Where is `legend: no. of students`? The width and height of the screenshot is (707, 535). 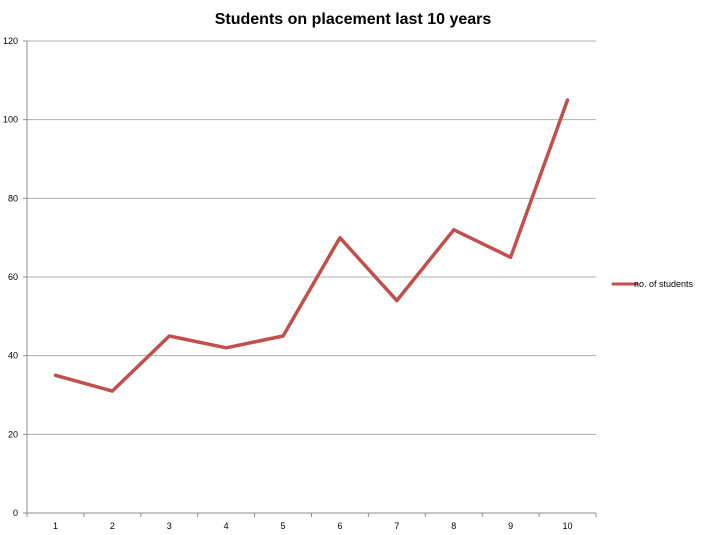
legend: no. of students is located at coordinates (652, 284).